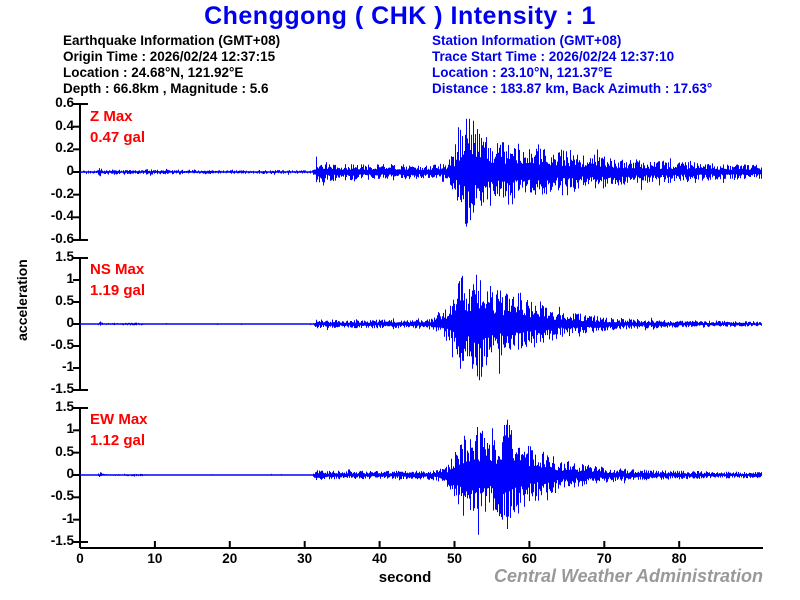 The image size is (800, 600). What do you see at coordinates (400, 16) in the screenshot?
I see `page-title: Chenggong ( CHK ) Intensity : 1` at bounding box center [400, 16].